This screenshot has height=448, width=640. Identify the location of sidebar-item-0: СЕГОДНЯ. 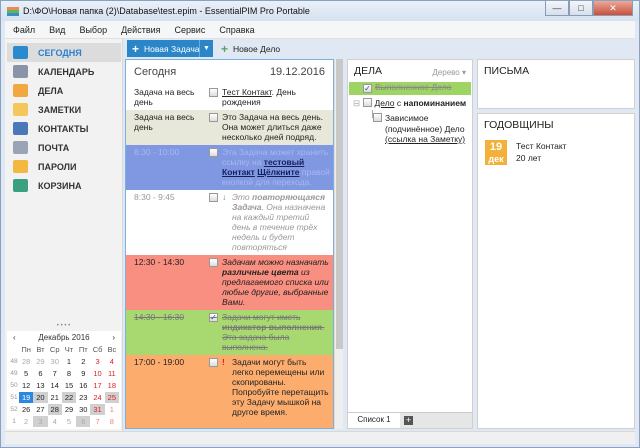
(64, 52).